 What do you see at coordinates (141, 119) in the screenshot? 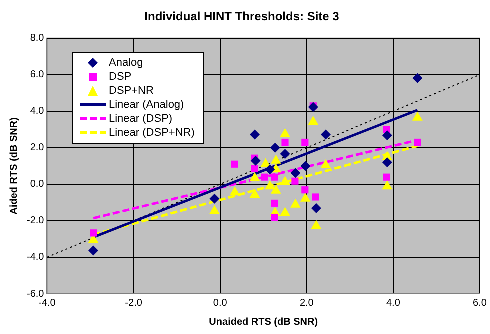
I see `legend-label: Linear (DSP)` at bounding box center [141, 119].